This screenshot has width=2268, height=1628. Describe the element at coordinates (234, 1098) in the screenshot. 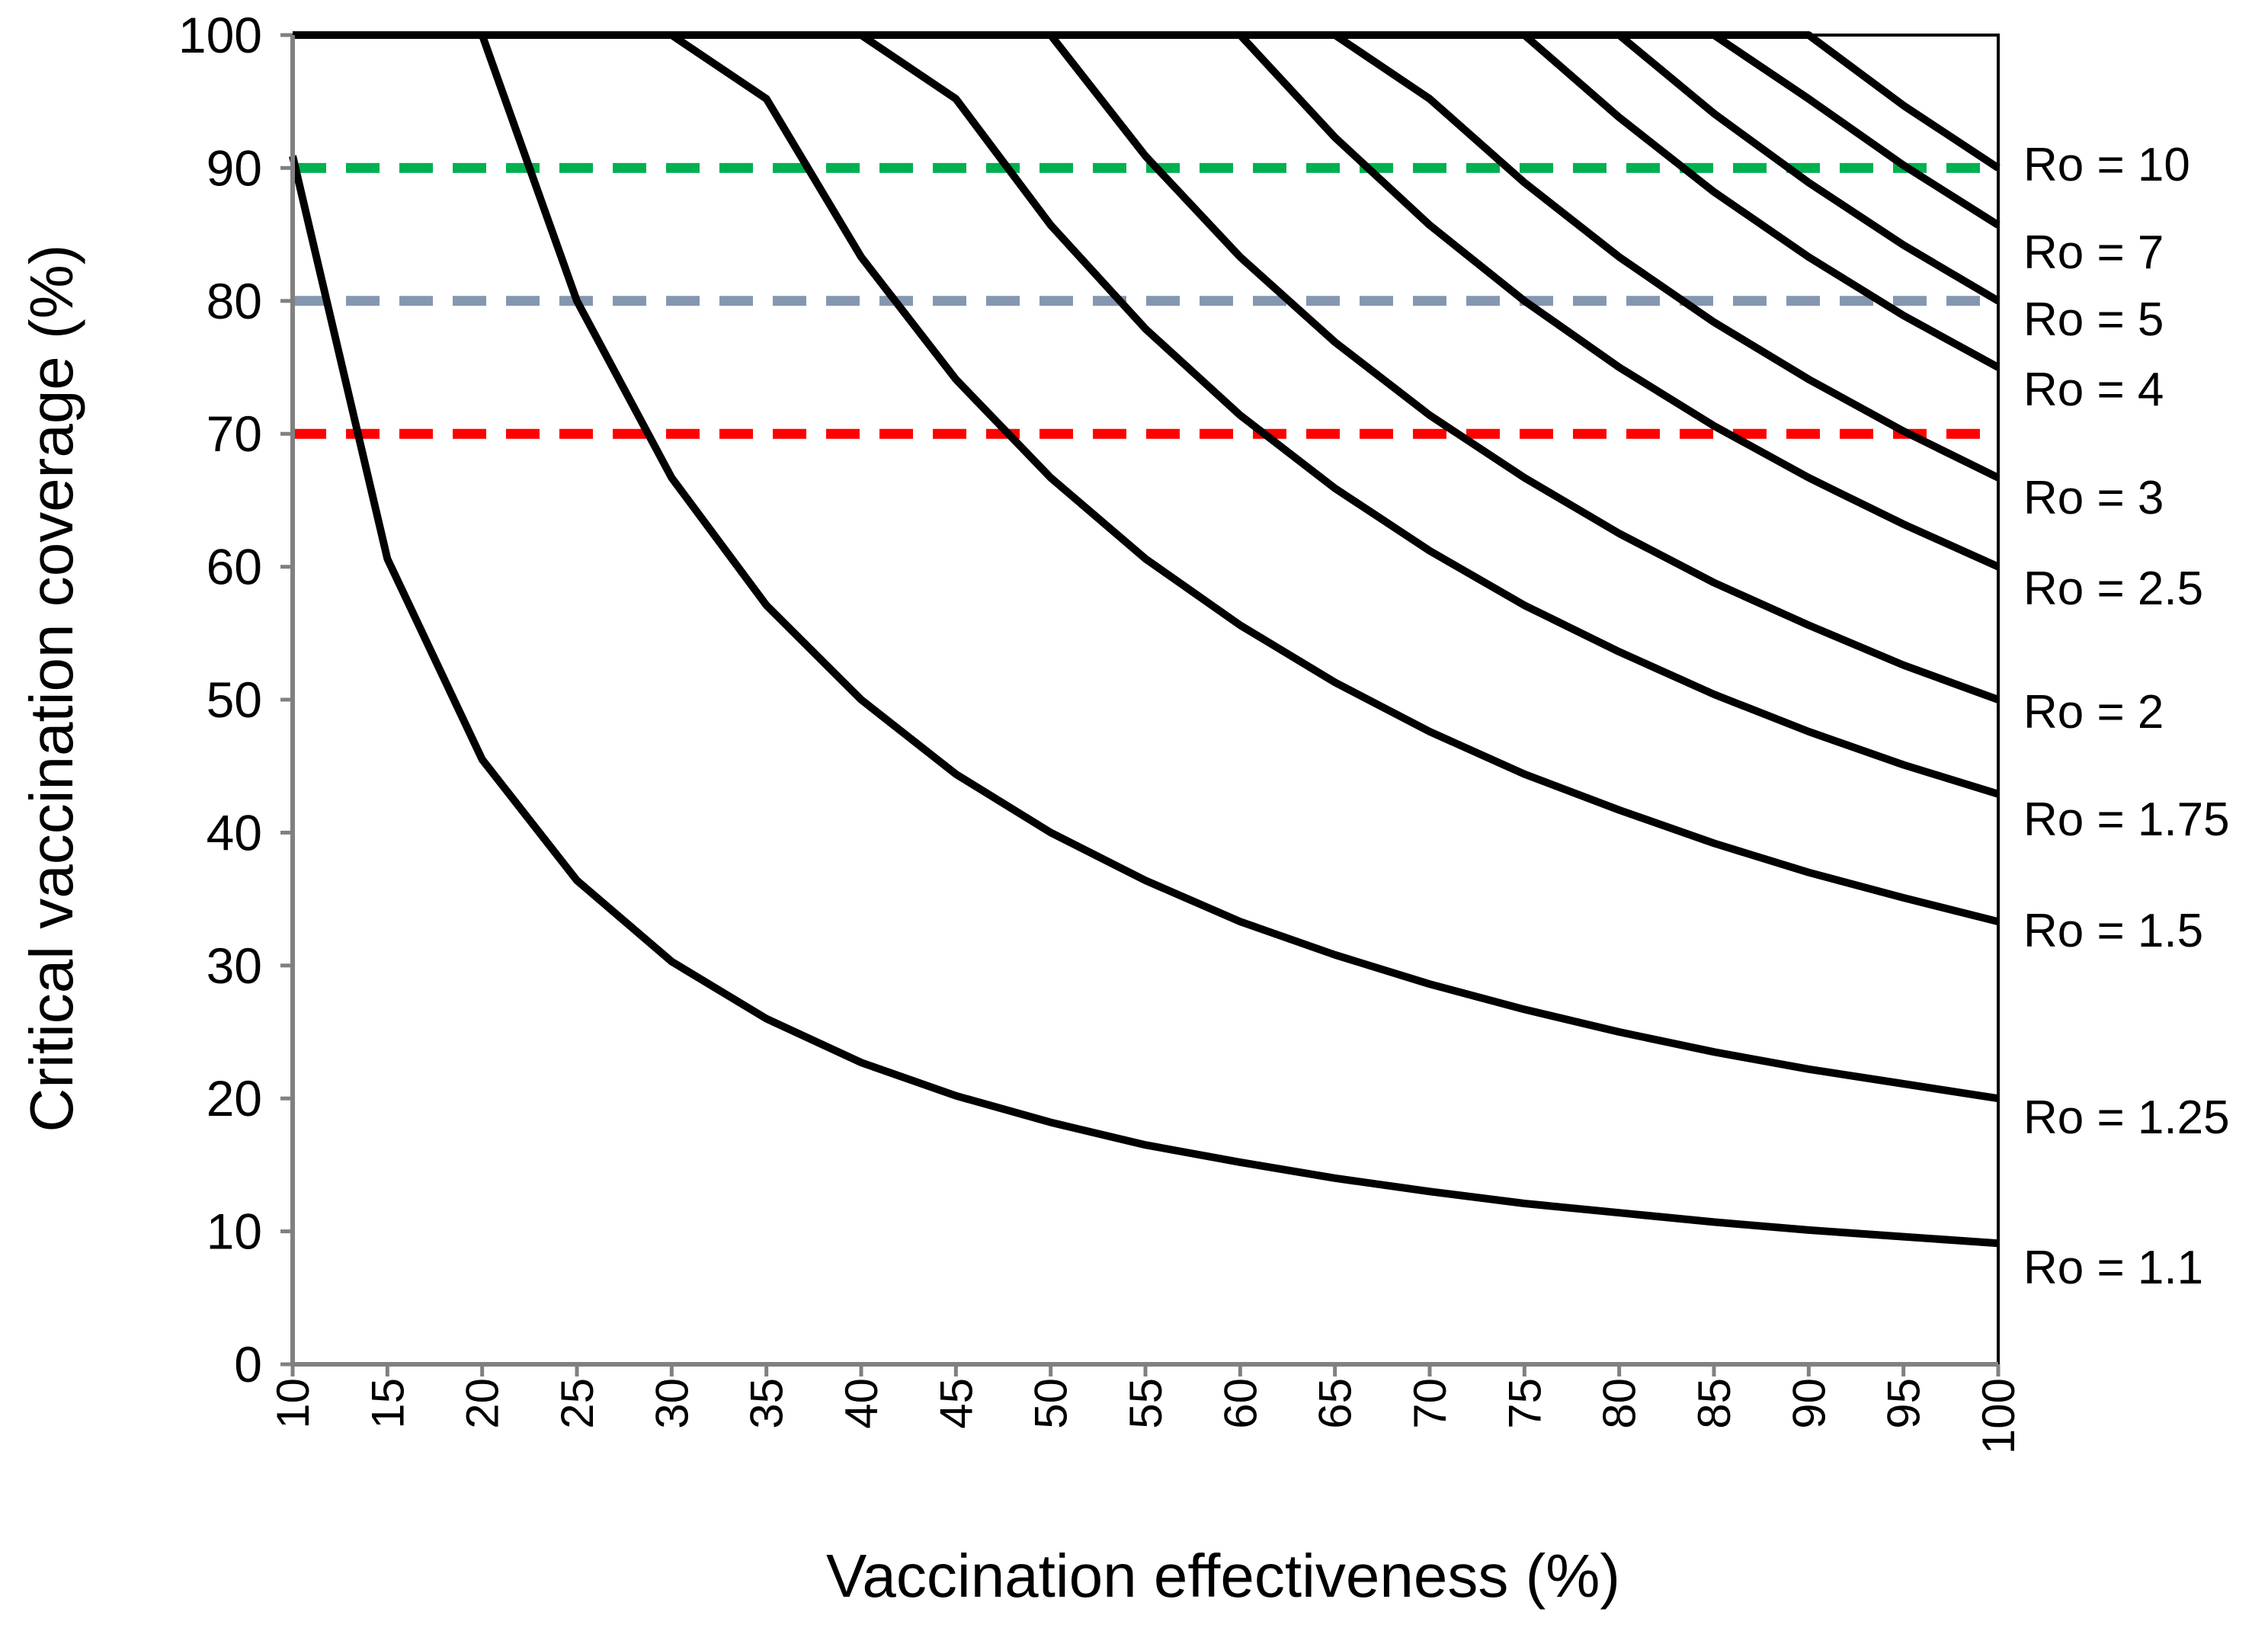

I see `y-tick-label: 20` at that location.